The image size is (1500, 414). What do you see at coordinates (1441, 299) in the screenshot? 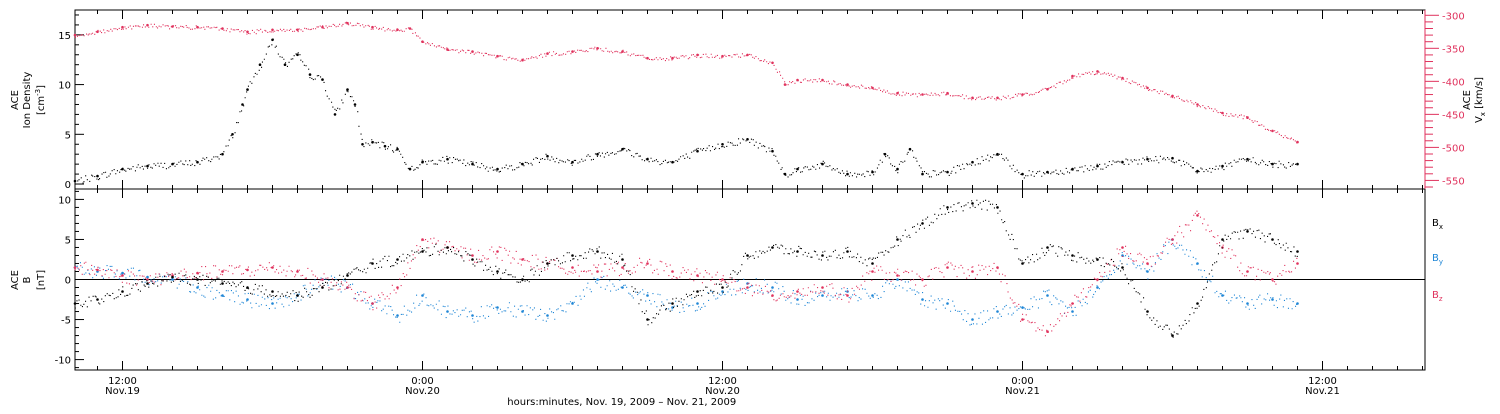
I see `legend-sub: z` at bounding box center [1441, 299].